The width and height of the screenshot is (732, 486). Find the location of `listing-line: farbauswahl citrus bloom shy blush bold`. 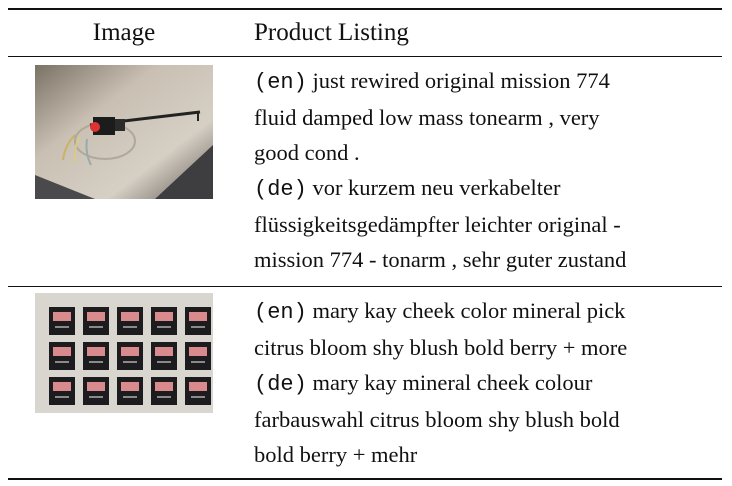

listing-line: farbauswahl citrus bloom shy blush bold is located at coordinates (437, 419).